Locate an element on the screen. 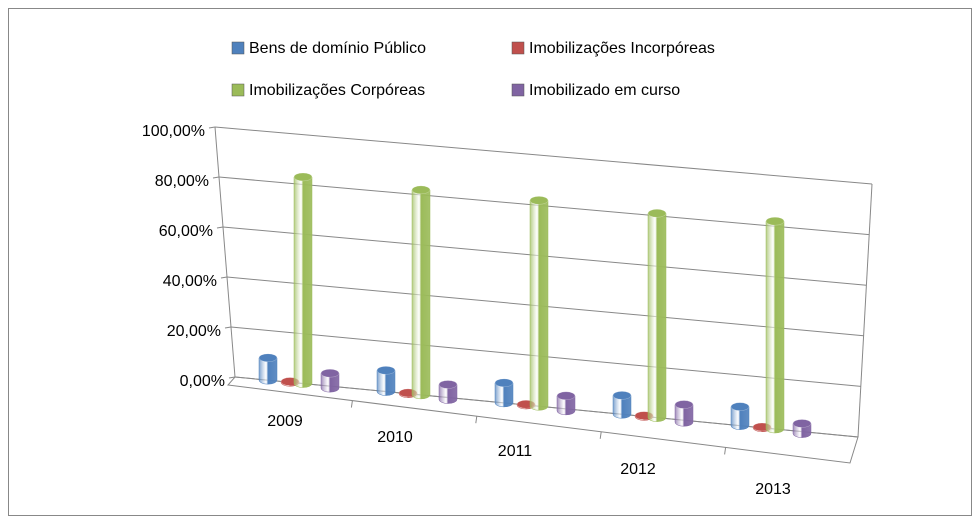 The height and width of the screenshot is (516, 979). grid-line is located at coordinates (543, 155).